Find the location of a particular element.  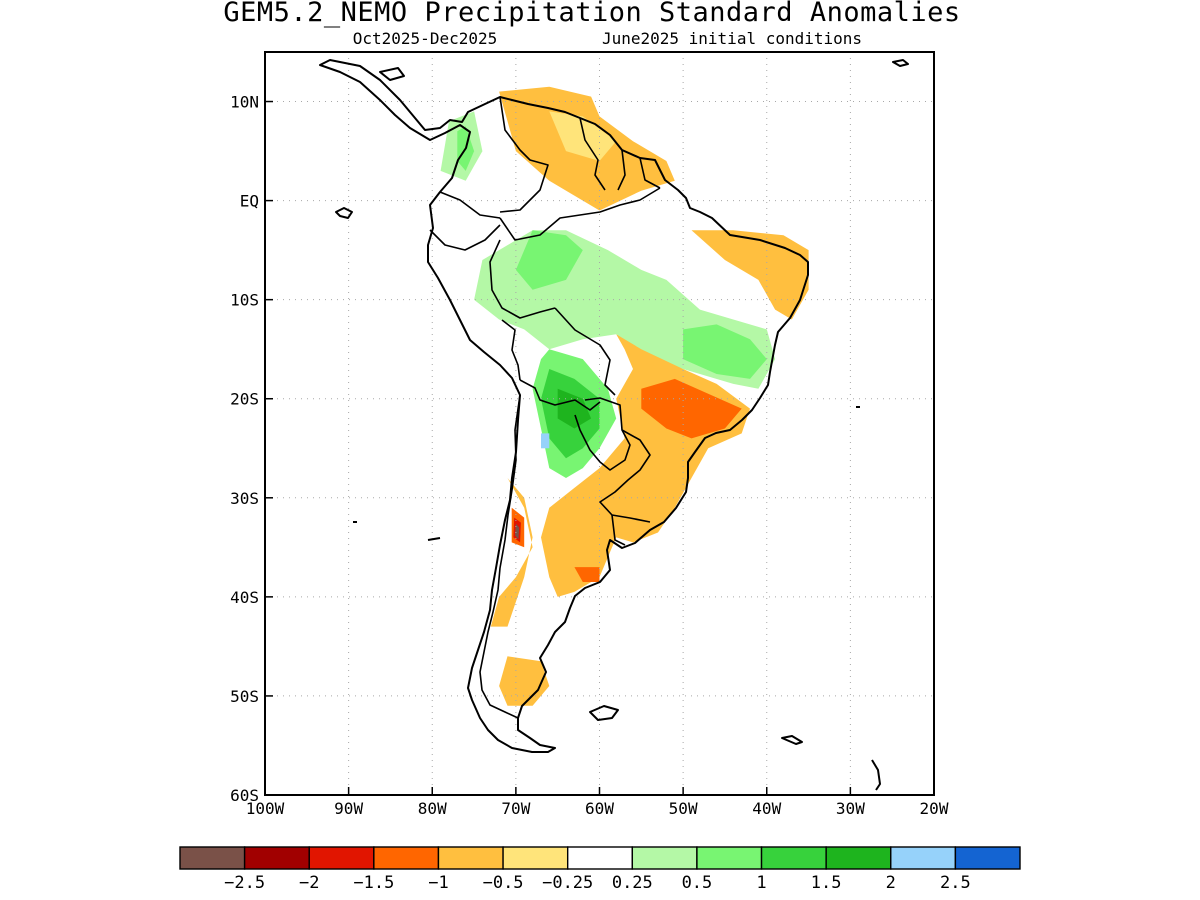

lat-tick-label: 10S is located at coordinates (244, 300).